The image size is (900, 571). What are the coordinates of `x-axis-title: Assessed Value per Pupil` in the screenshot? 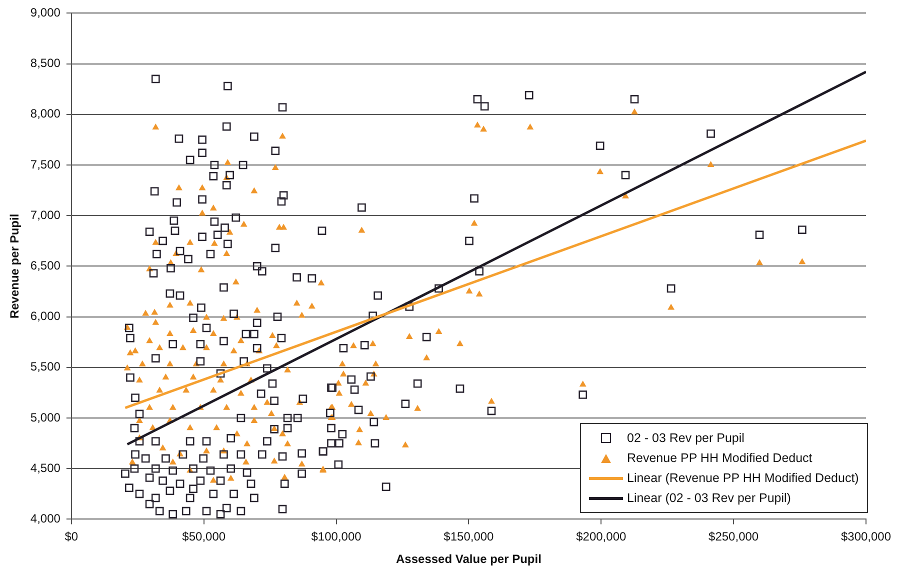 It's located at (469, 559).